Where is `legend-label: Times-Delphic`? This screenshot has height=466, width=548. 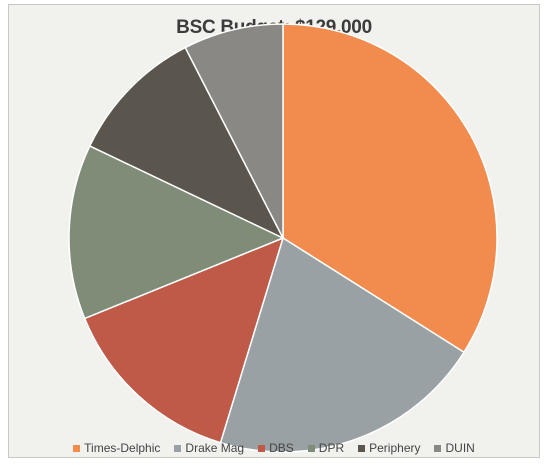
legend-label: Times-Delphic is located at coordinates (122, 448).